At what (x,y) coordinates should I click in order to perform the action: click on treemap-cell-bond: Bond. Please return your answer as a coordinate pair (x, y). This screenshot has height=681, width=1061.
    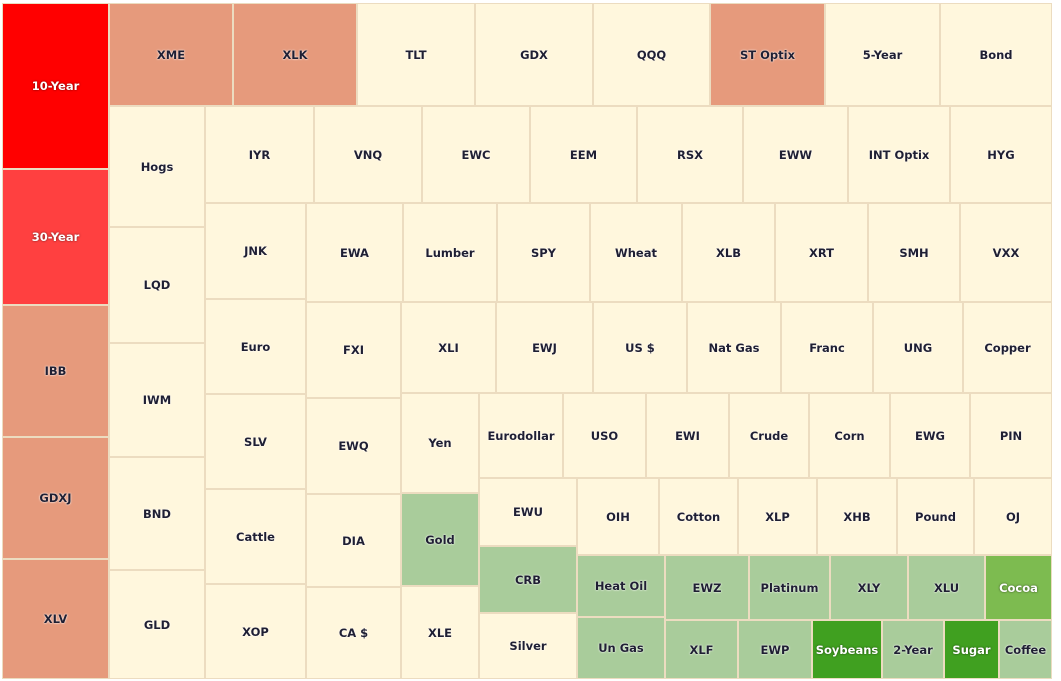
    Looking at the image, I should click on (996, 54).